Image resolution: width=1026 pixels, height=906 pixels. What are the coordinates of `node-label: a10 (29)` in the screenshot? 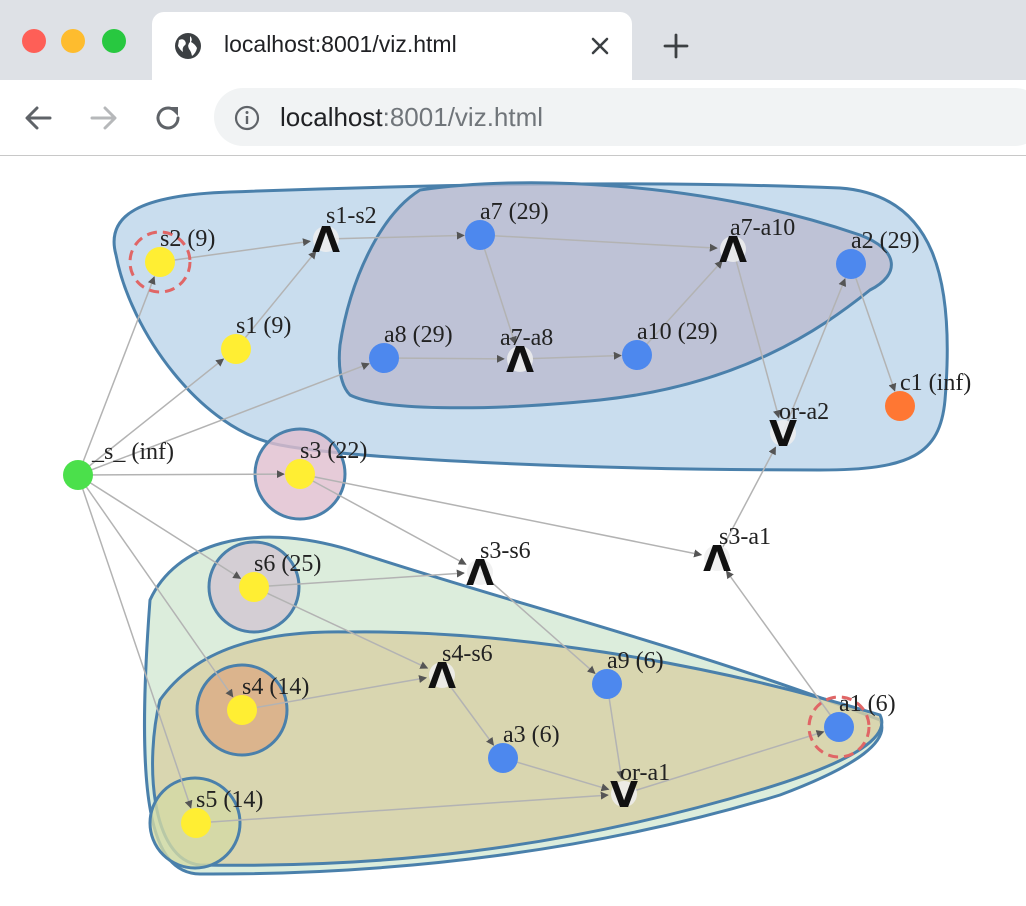 It's located at (677, 332).